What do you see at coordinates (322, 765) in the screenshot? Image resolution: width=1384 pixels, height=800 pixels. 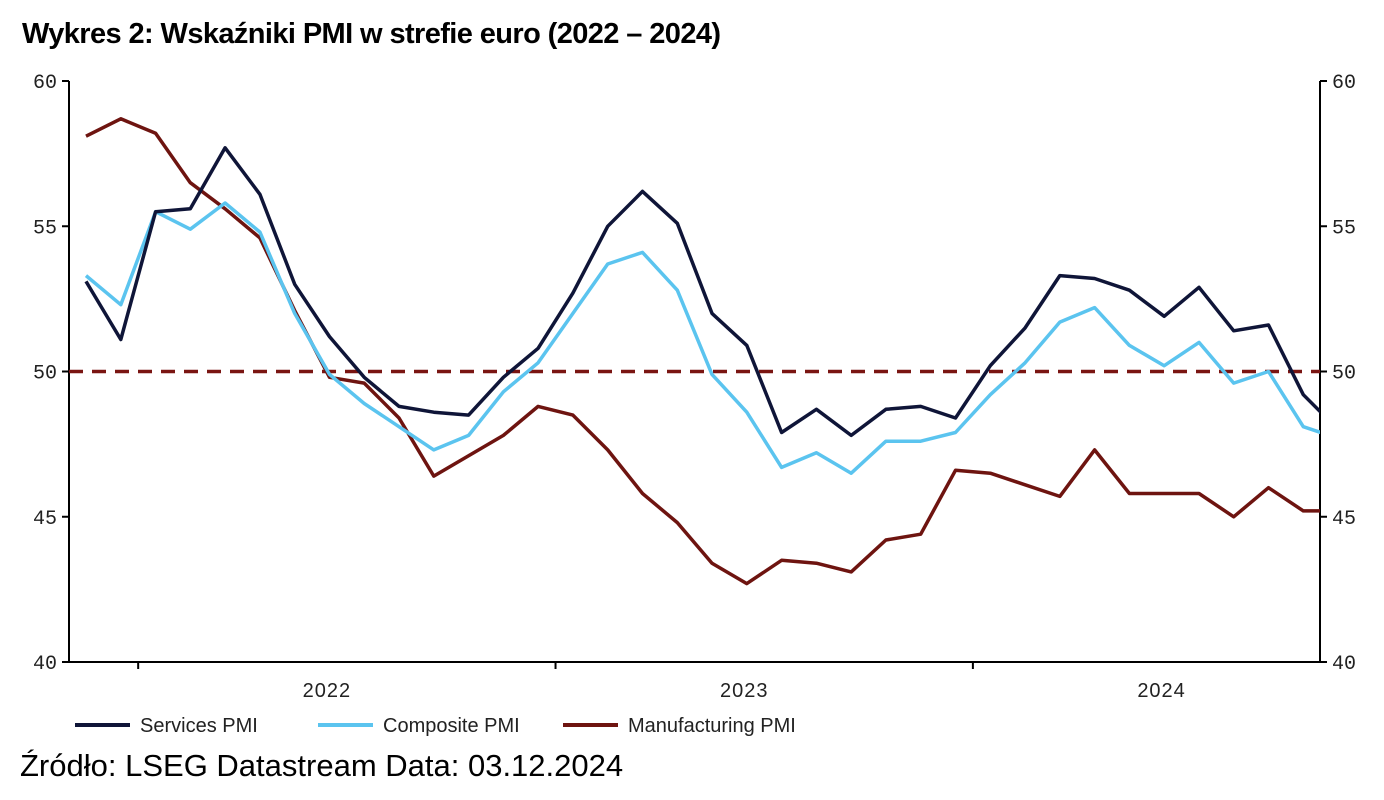 I see `source-note: Źródło: LSEG Datastream Data: 03.12.2024` at bounding box center [322, 765].